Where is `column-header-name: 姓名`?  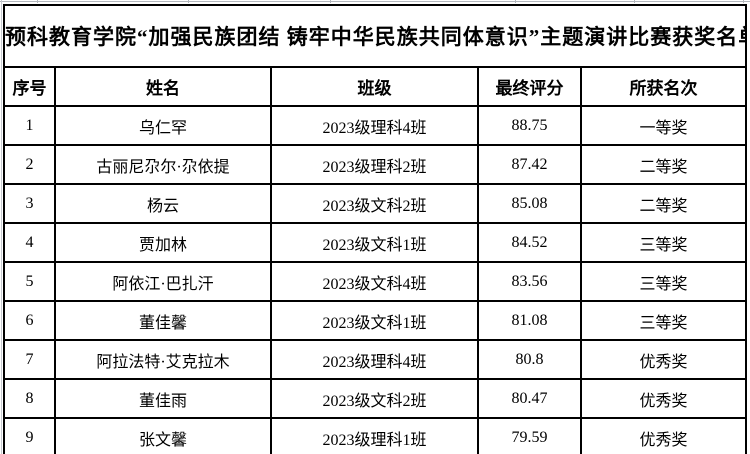 column-header-name: 姓名 is located at coordinates (163, 86).